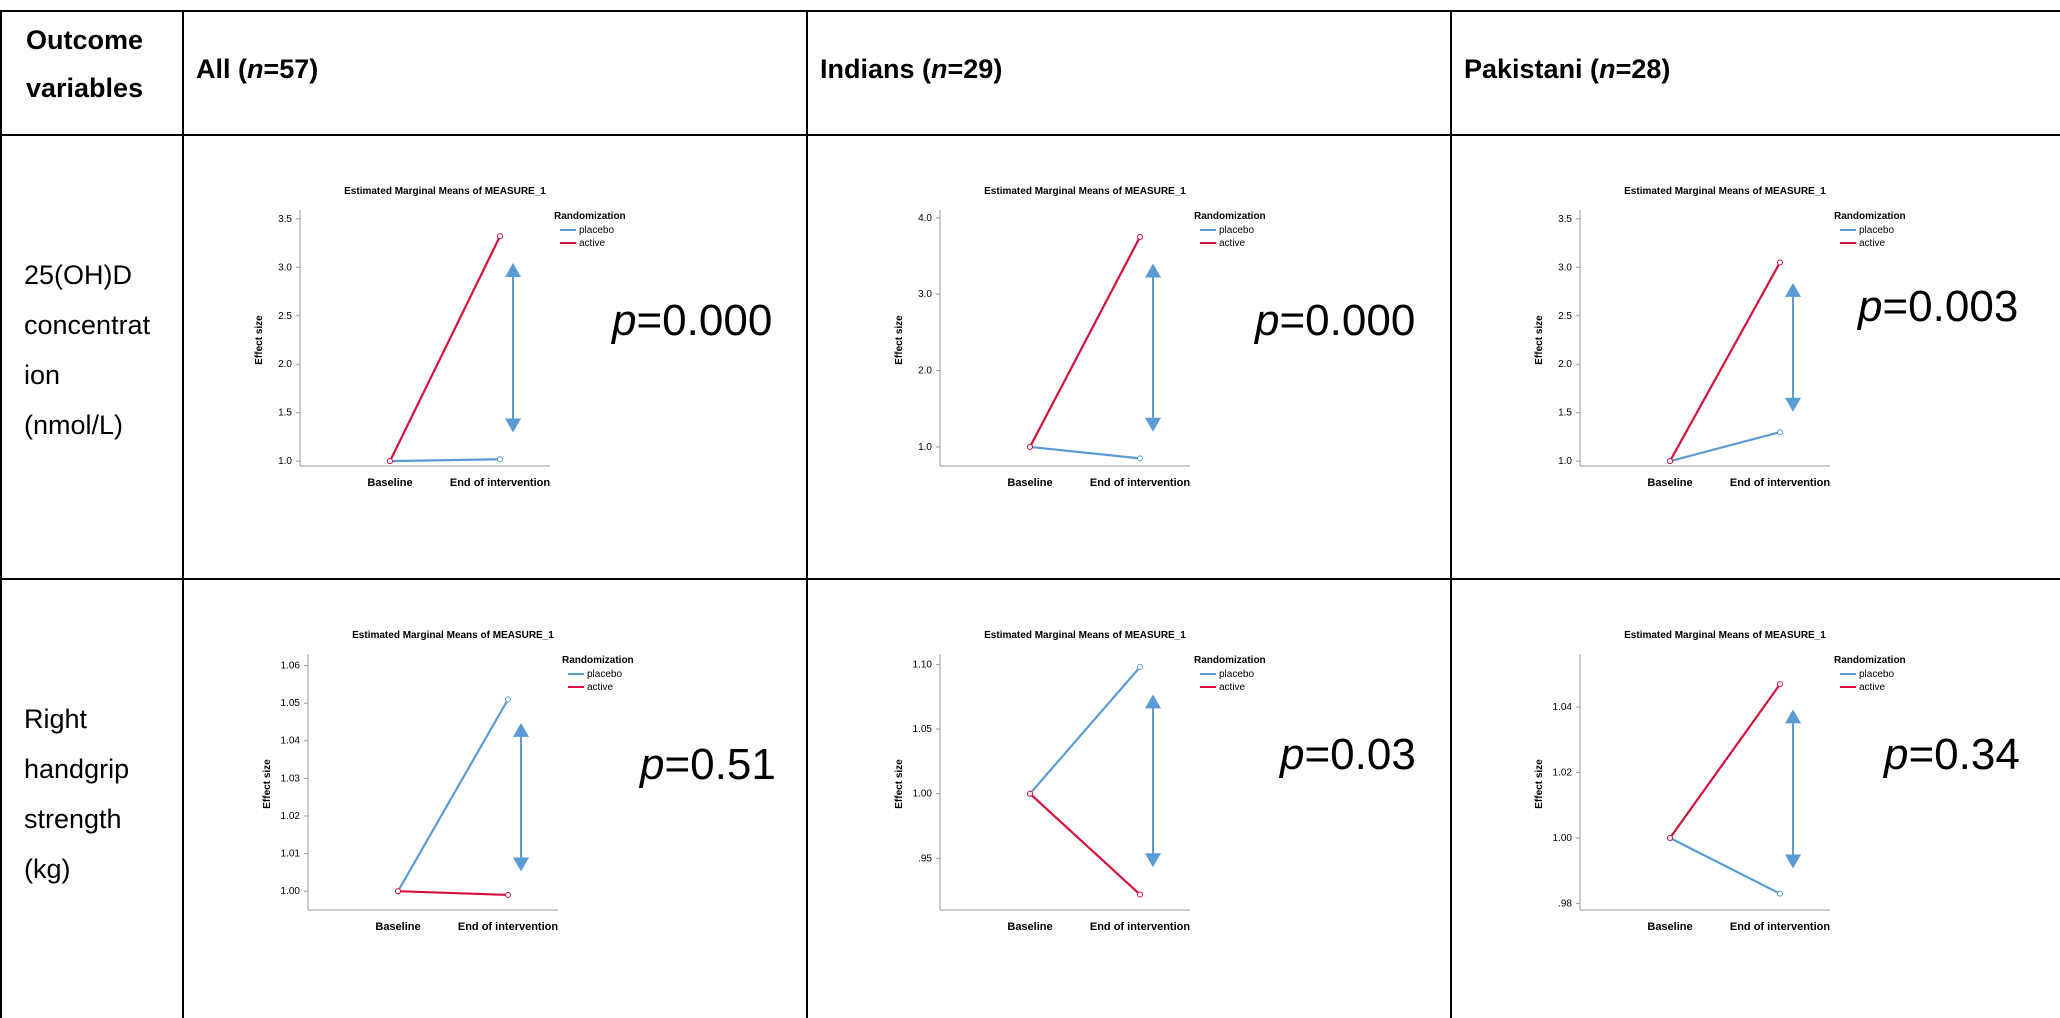 Image resolution: width=2060 pixels, height=1018 pixels. Describe the element at coordinates (73, 819) in the screenshot. I see `row-label-line: strength` at that location.